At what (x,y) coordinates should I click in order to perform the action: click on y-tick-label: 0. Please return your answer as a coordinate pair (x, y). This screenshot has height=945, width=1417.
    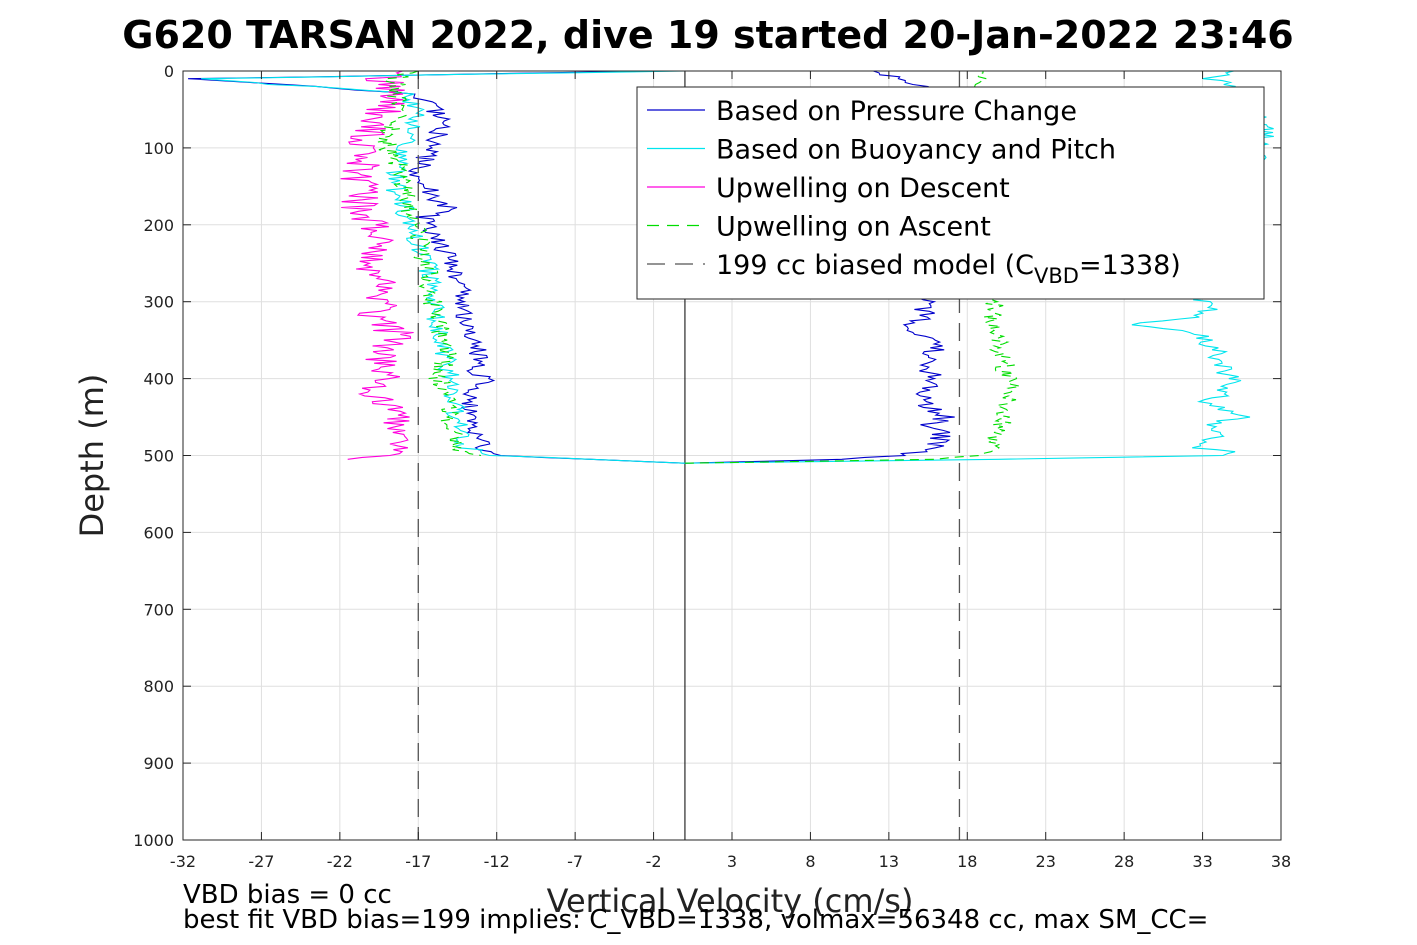
    Looking at the image, I should click on (169, 71).